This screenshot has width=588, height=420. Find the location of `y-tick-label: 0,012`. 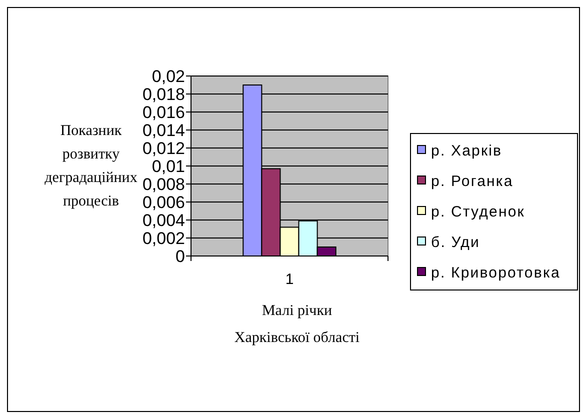

y-tick-label: 0,012 is located at coordinates (163, 148).